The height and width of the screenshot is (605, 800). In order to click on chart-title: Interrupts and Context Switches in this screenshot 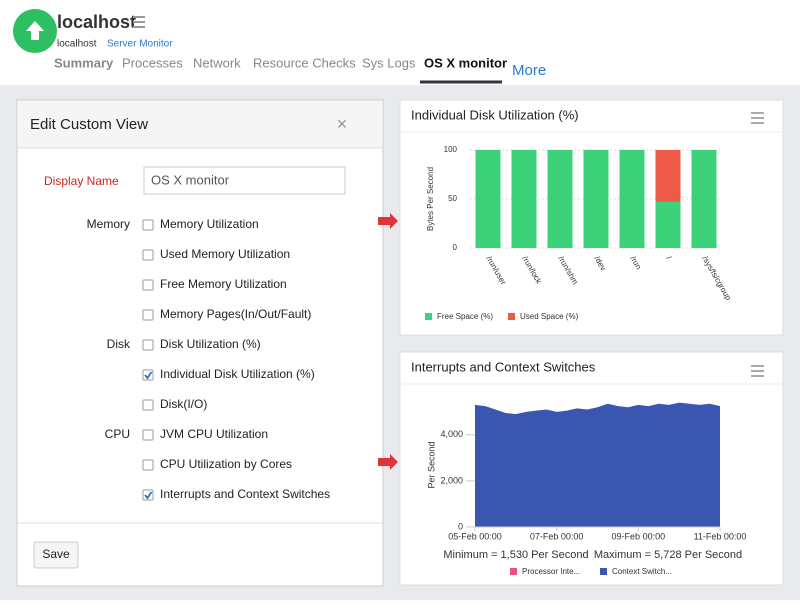, I will do `click(503, 366)`.